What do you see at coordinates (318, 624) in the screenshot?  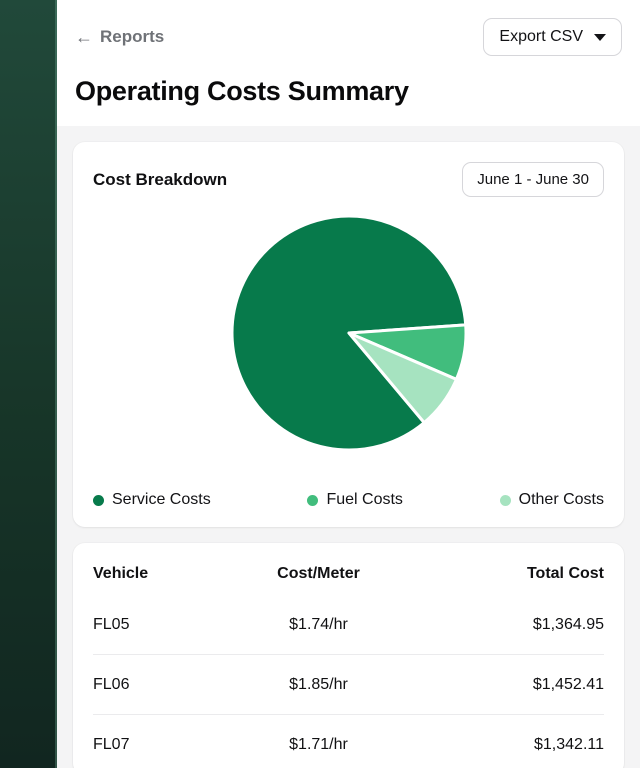 I see `cell-cost-per-meter: $1.74/hr` at bounding box center [318, 624].